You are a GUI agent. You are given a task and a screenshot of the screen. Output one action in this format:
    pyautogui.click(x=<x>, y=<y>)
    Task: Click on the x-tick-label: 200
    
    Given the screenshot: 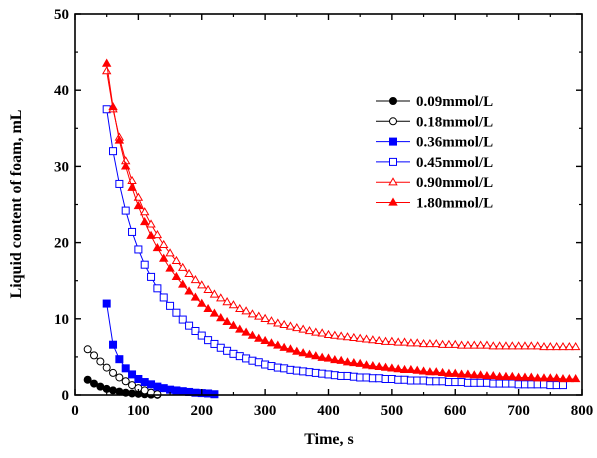 What is the action you would take?
    pyautogui.click(x=202, y=411)
    